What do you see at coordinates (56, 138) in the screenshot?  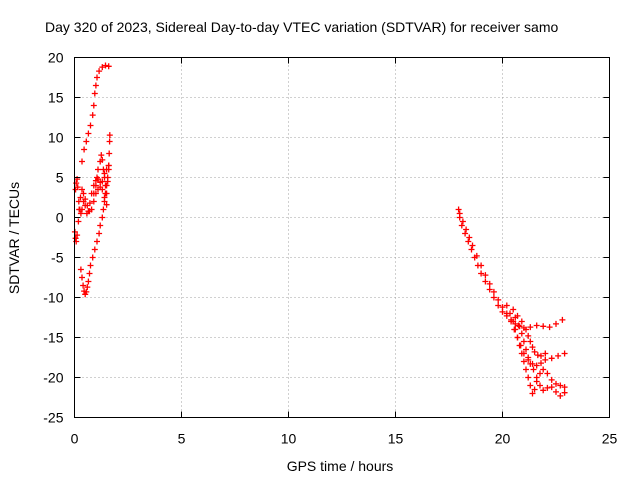 I see `y-tick-label: 10` at bounding box center [56, 138].